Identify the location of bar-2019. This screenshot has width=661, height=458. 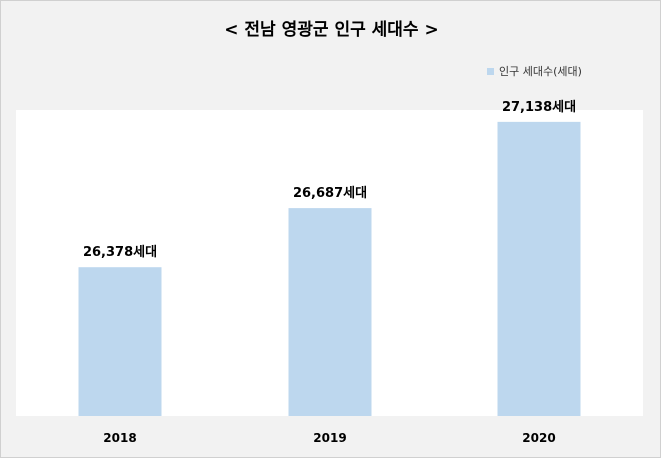
(330, 312).